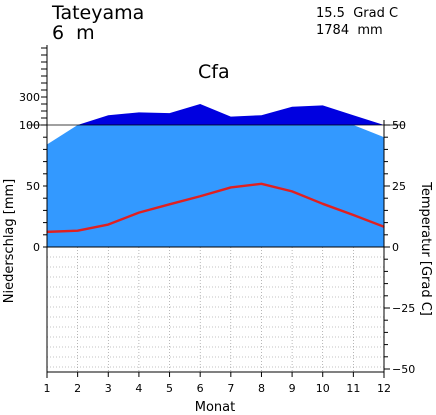 The image size is (436, 415). Describe the element at coordinates (200, 388) in the screenshot. I see `x-tick-label: 6` at that location.